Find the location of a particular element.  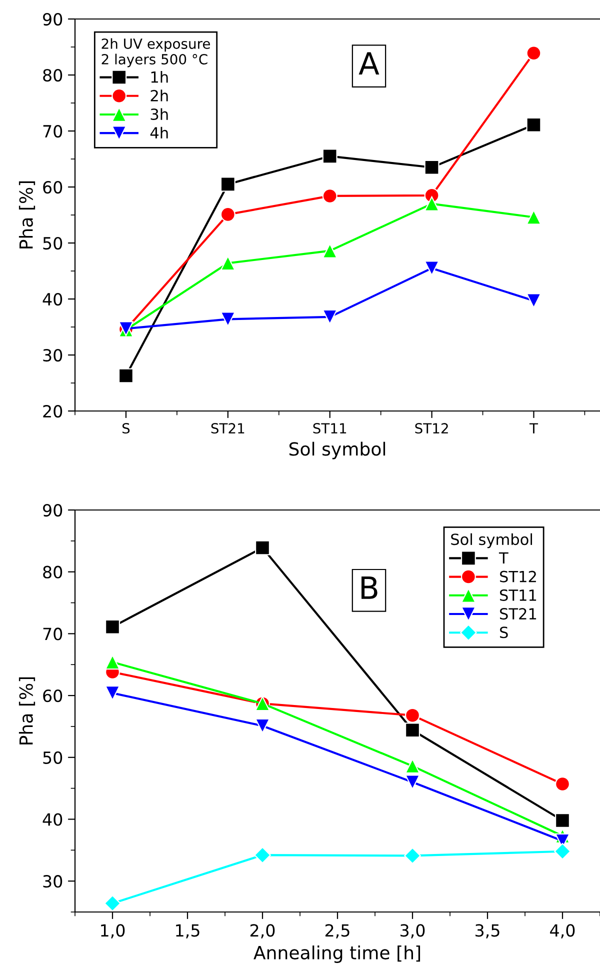

legend-label: ST12 is located at coordinates (518, 576).